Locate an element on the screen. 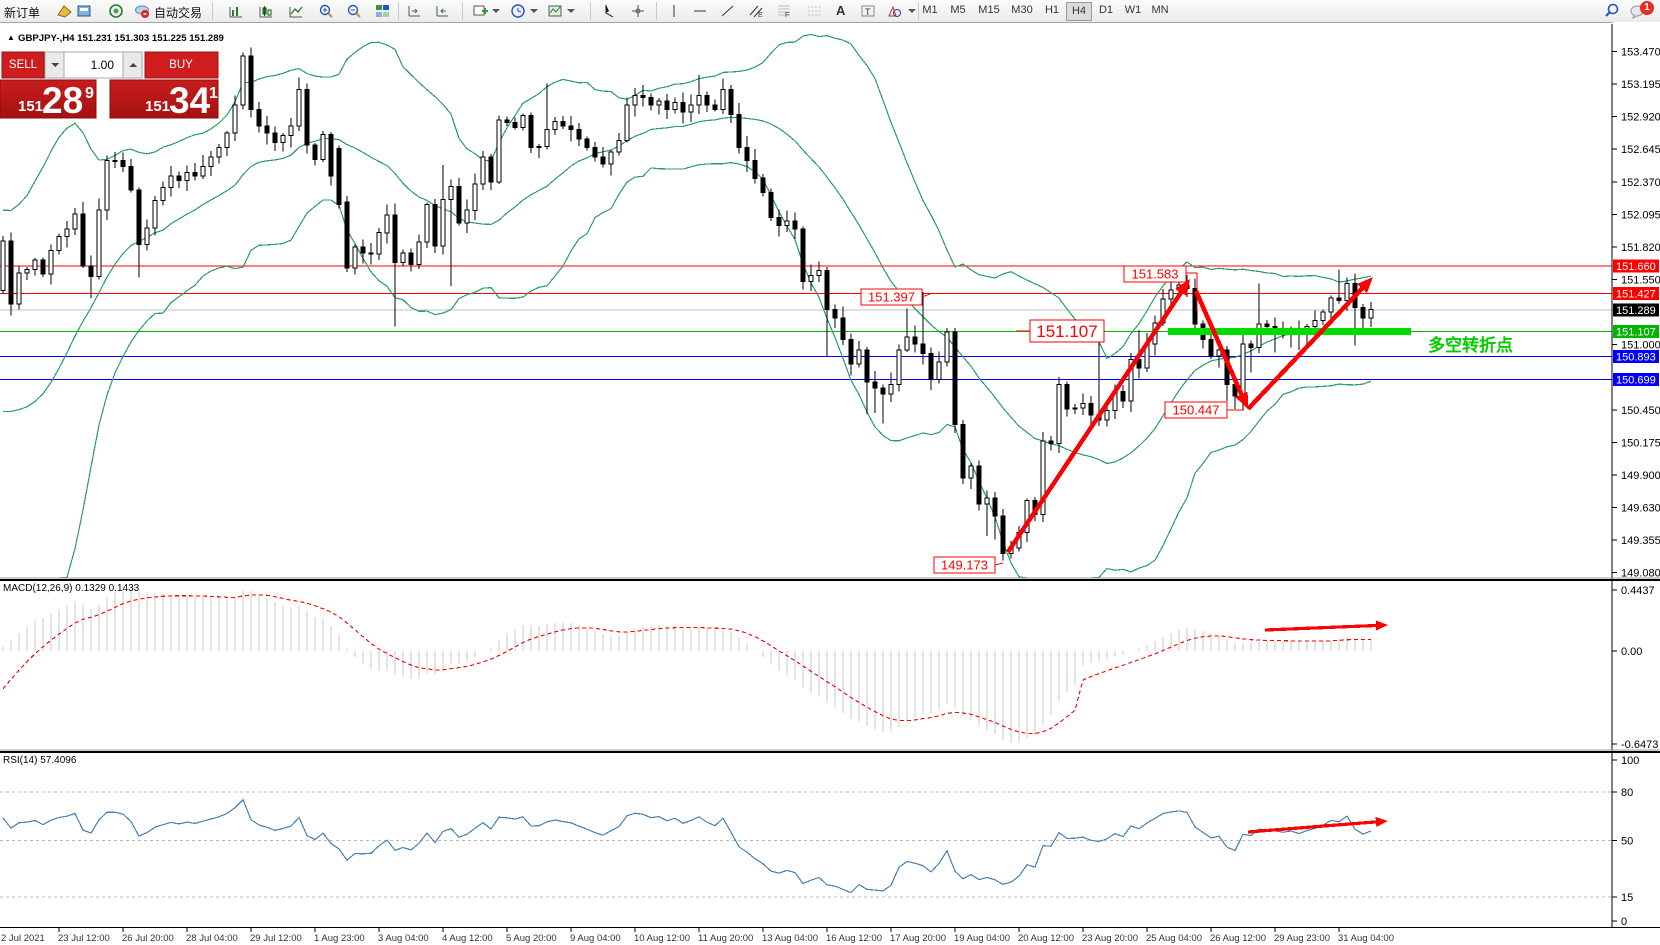  svg-text: 5 Aug 20:00 is located at coordinates (531, 938).